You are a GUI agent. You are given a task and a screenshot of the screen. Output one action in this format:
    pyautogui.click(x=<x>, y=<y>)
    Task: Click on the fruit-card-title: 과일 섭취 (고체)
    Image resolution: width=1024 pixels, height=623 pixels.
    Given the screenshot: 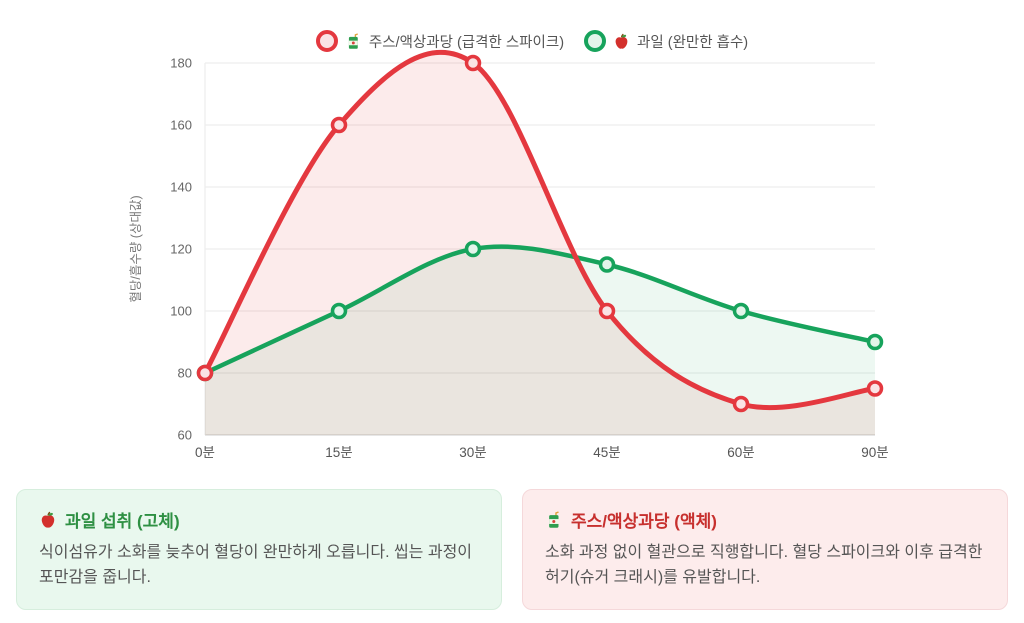 What is the action you would take?
    pyautogui.click(x=259, y=519)
    